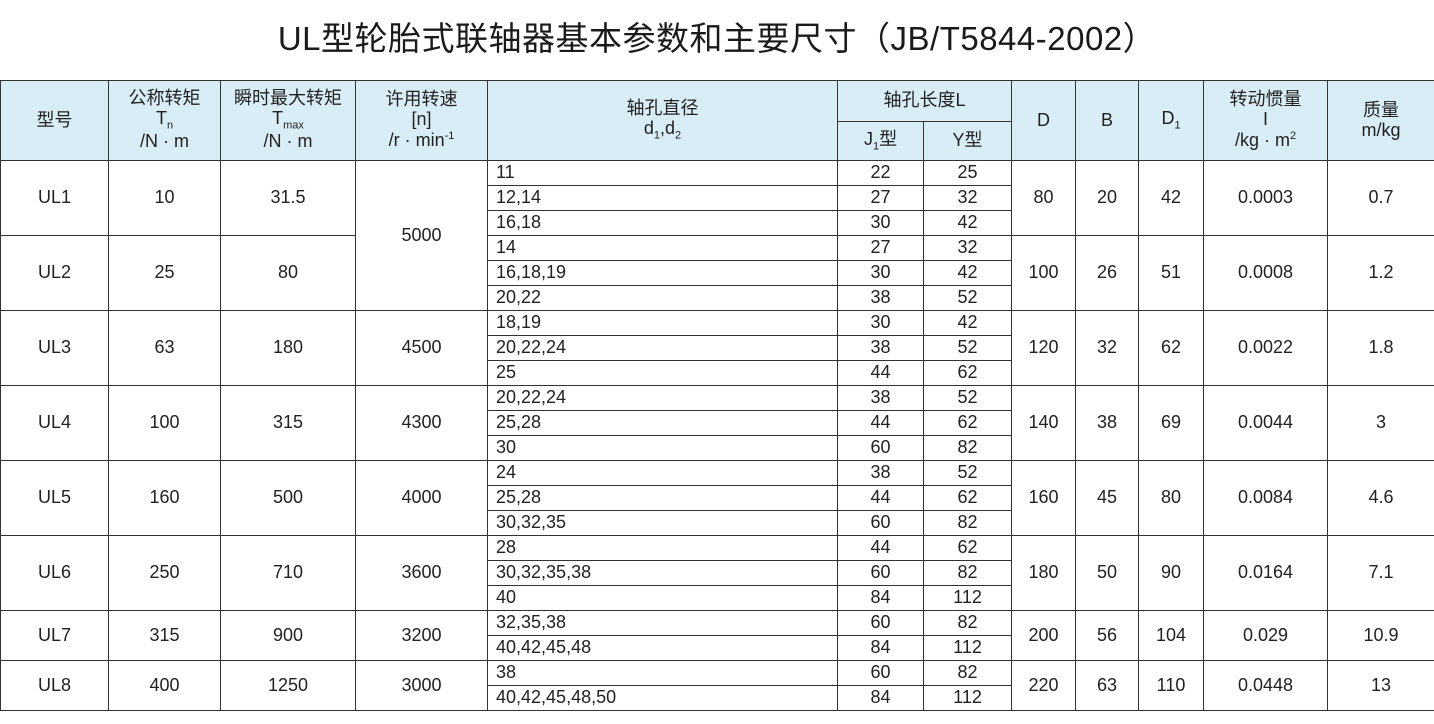 The width and height of the screenshot is (1434, 724). What do you see at coordinates (54, 573) in the screenshot?
I see `model-cell: UL6` at bounding box center [54, 573].